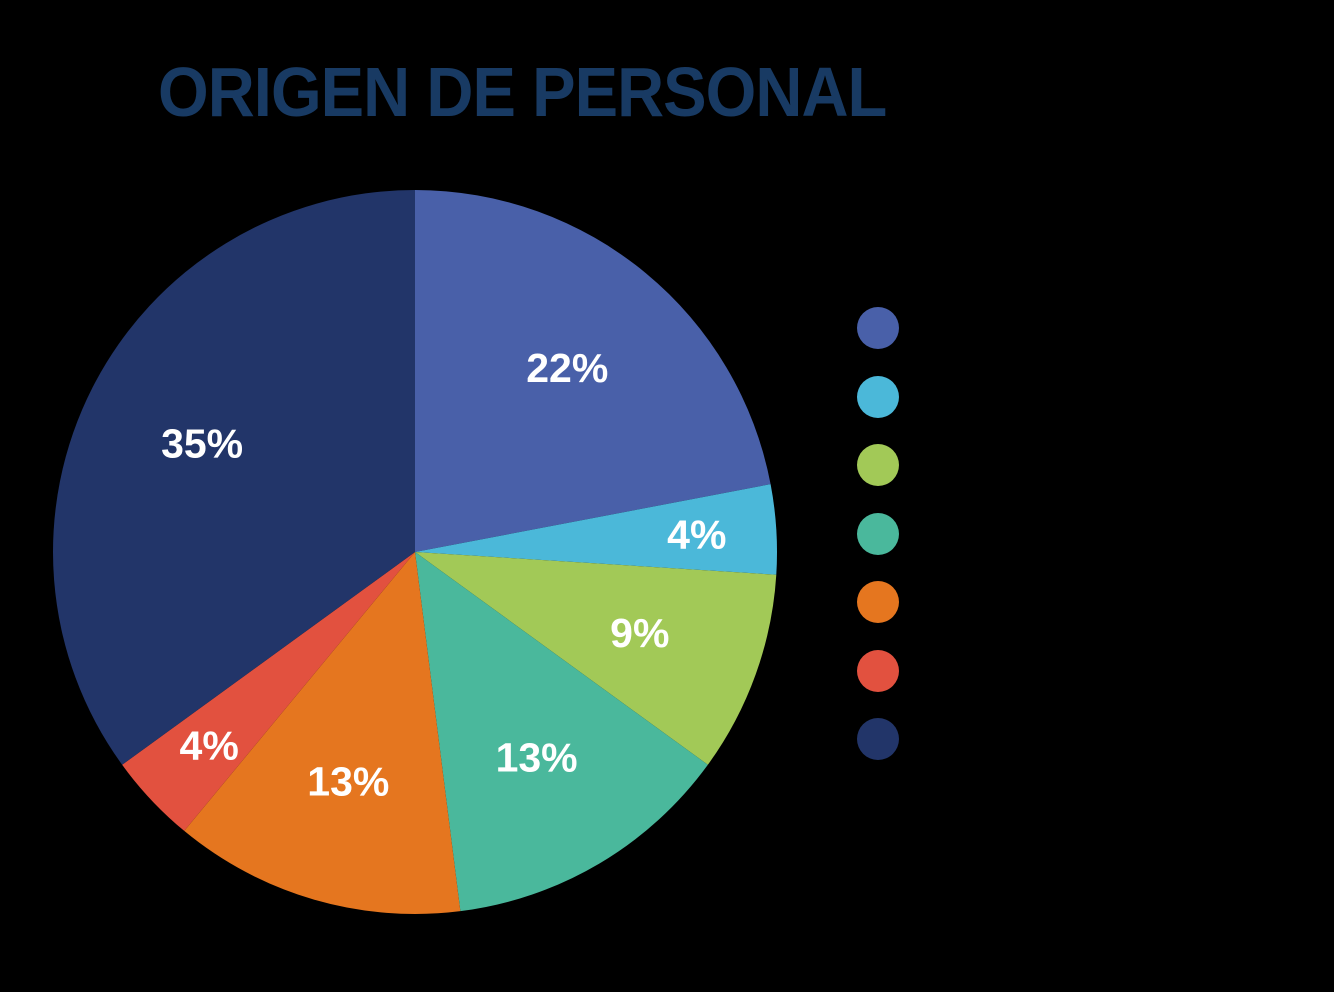  I want to click on pie-slice-label-5: 13%, so click(348, 781).